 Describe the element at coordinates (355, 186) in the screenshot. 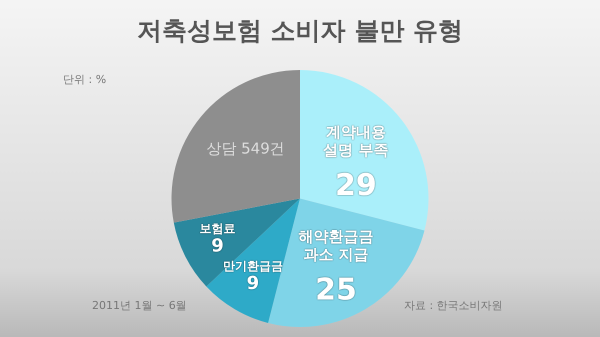

I see `data-label: 29` at that location.